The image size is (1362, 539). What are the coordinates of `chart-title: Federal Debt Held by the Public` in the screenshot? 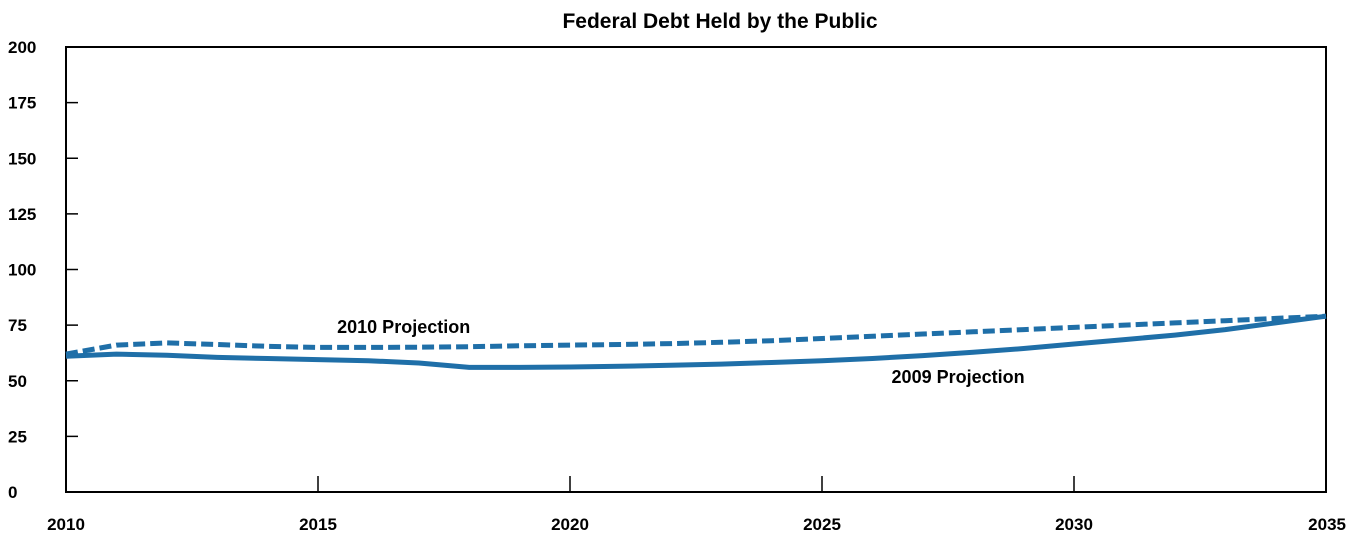 It's located at (719, 21).